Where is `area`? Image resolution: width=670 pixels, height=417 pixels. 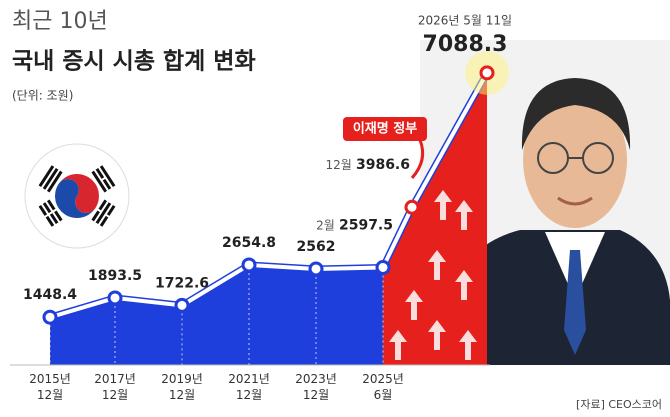
area is located at coordinates (216, 314).